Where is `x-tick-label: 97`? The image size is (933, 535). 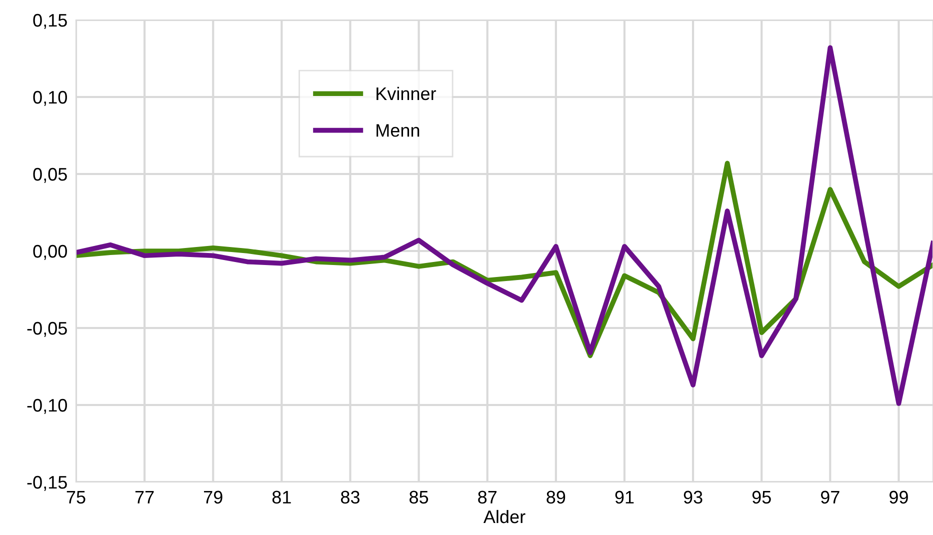
x-tick-label: 97 is located at coordinates (830, 497).